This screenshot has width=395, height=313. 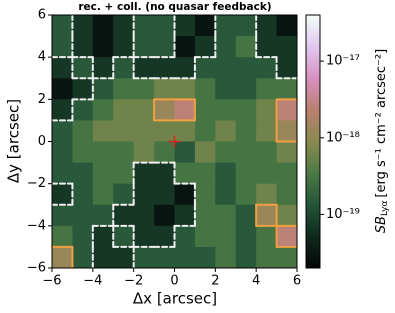 What do you see at coordinates (215, 281) in the screenshot?
I see `x-tick-label: 2` at bounding box center [215, 281].